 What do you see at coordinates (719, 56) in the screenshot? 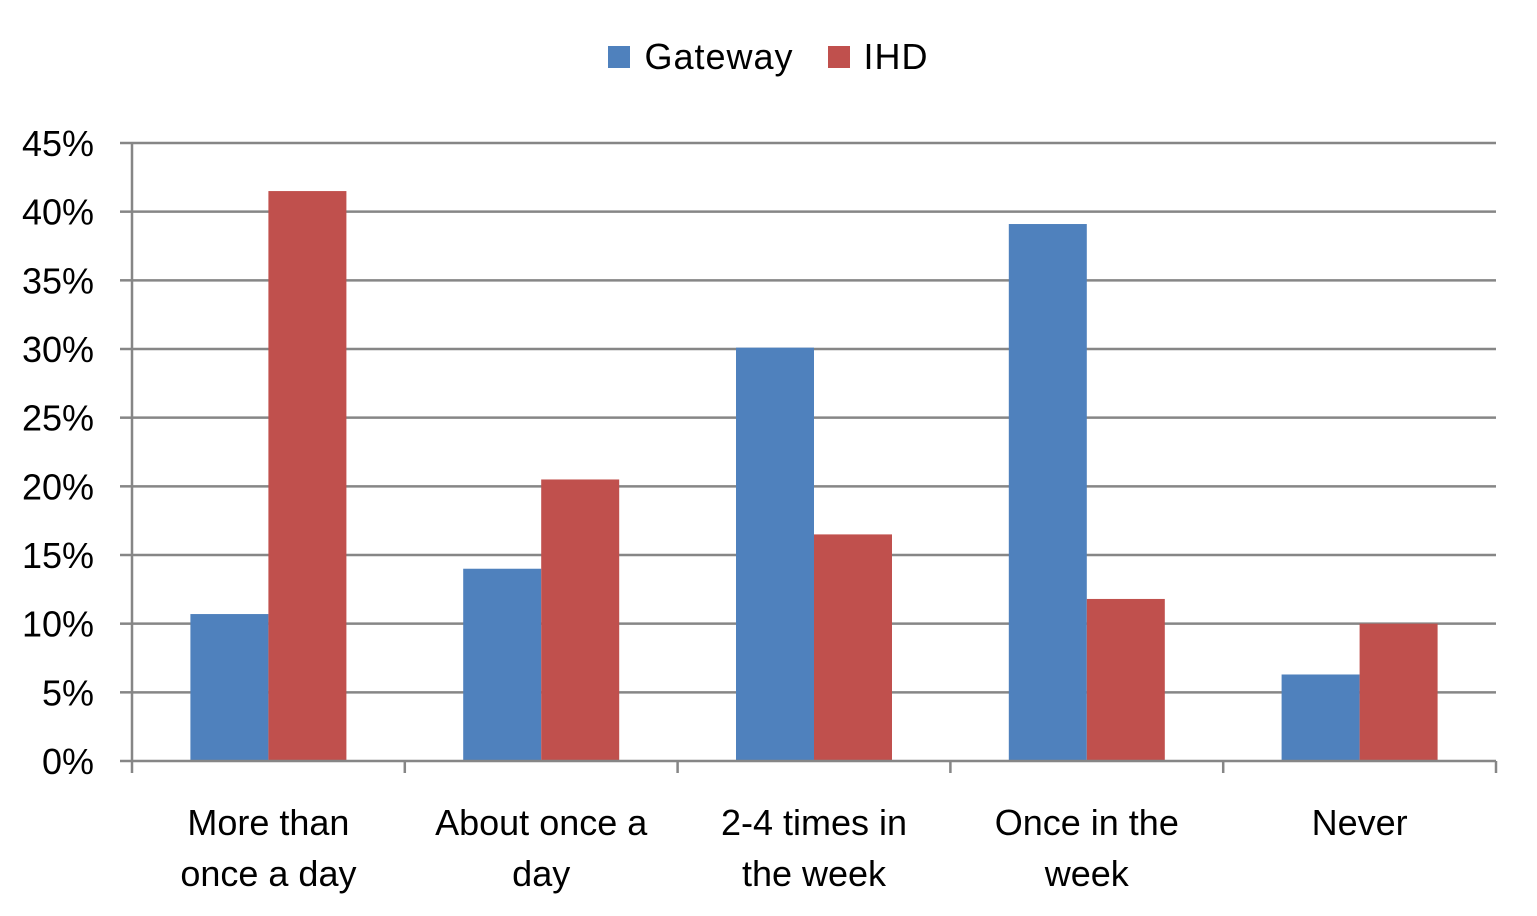
I see `legend-label-gateway: Gateway` at bounding box center [719, 56].